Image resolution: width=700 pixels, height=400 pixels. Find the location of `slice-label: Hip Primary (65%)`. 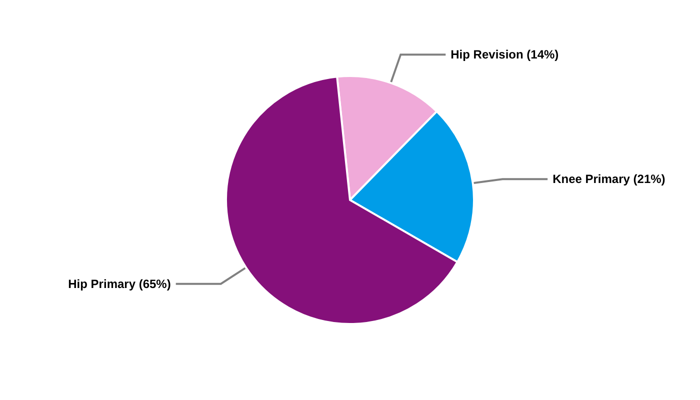

slice-label: Hip Primary (65%) is located at coordinates (119, 283).